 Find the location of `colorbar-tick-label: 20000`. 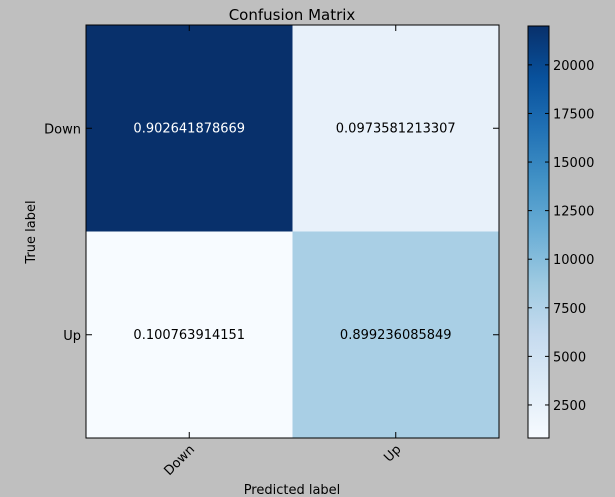

colorbar-tick-label: 20000 is located at coordinates (573, 66).